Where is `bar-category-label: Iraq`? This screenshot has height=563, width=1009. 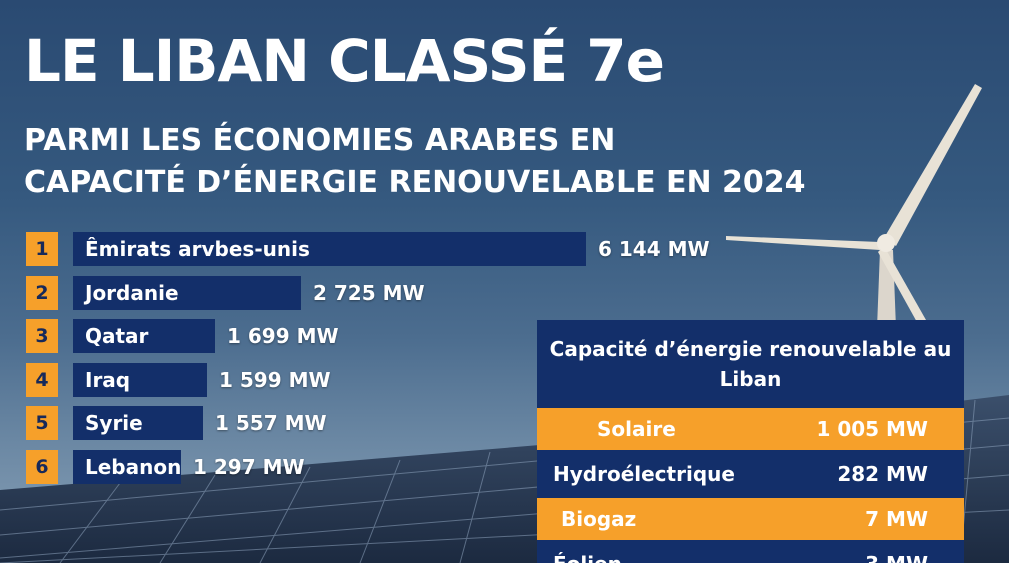 bar-category-label: Iraq is located at coordinates (108, 380).